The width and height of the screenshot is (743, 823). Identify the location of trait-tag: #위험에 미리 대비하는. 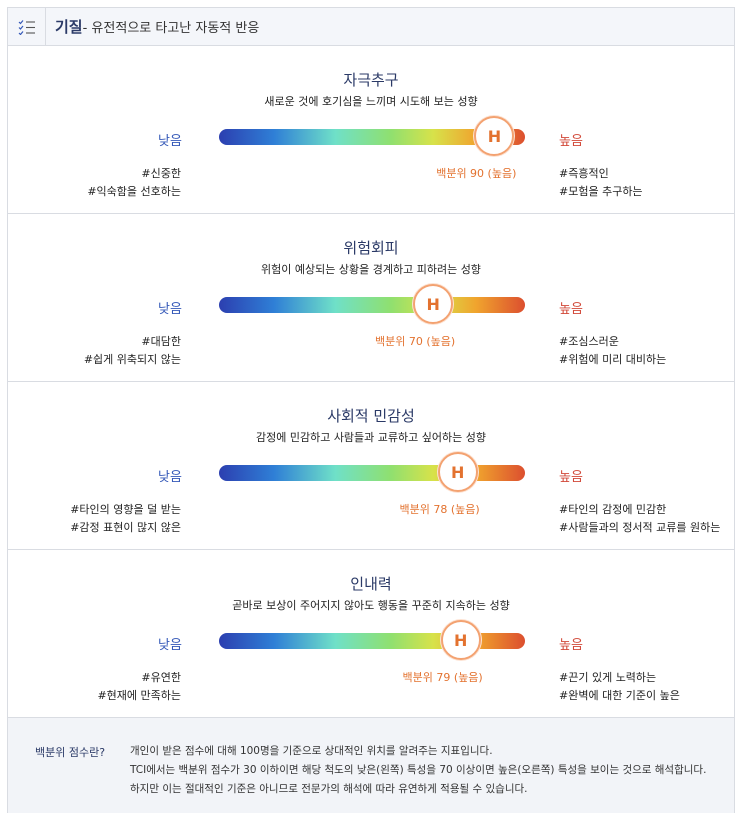
(613, 359).